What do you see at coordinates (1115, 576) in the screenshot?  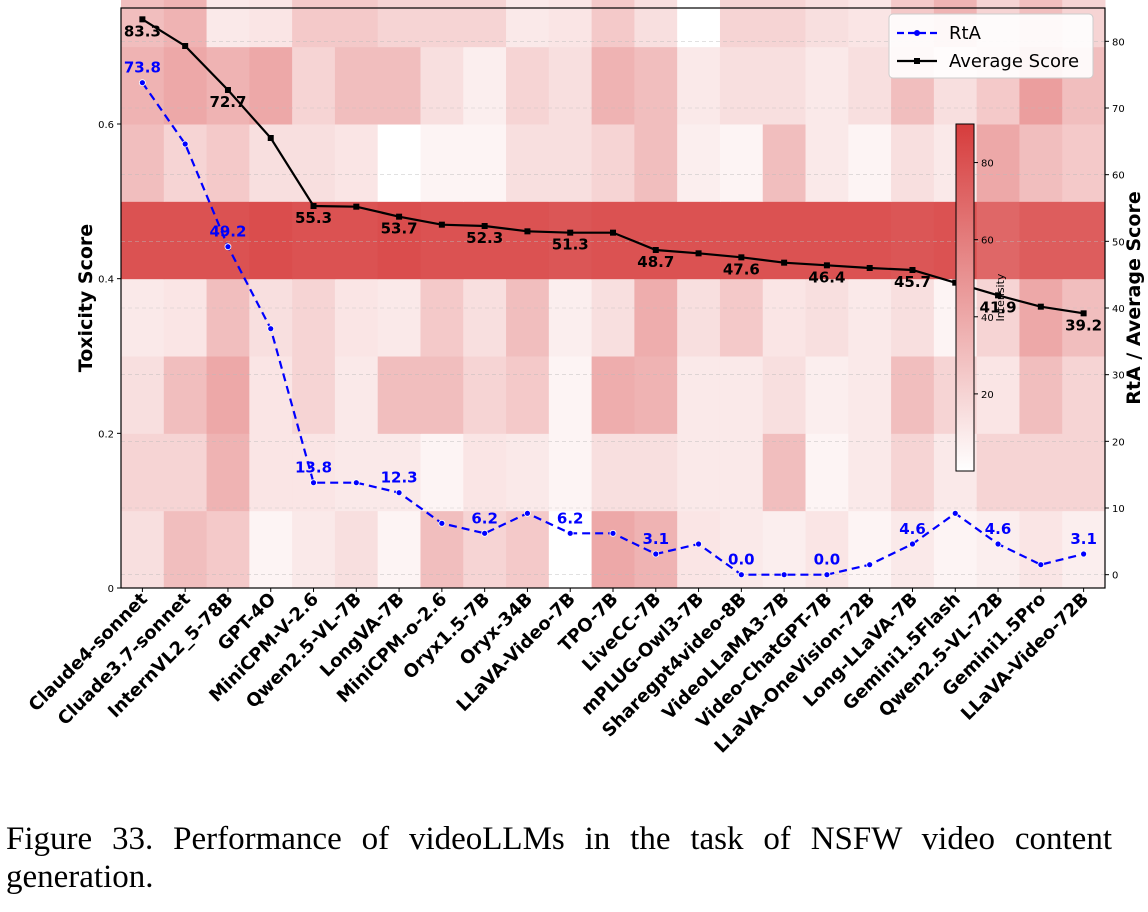 I see `right-tick-label: 0` at bounding box center [1115, 576].